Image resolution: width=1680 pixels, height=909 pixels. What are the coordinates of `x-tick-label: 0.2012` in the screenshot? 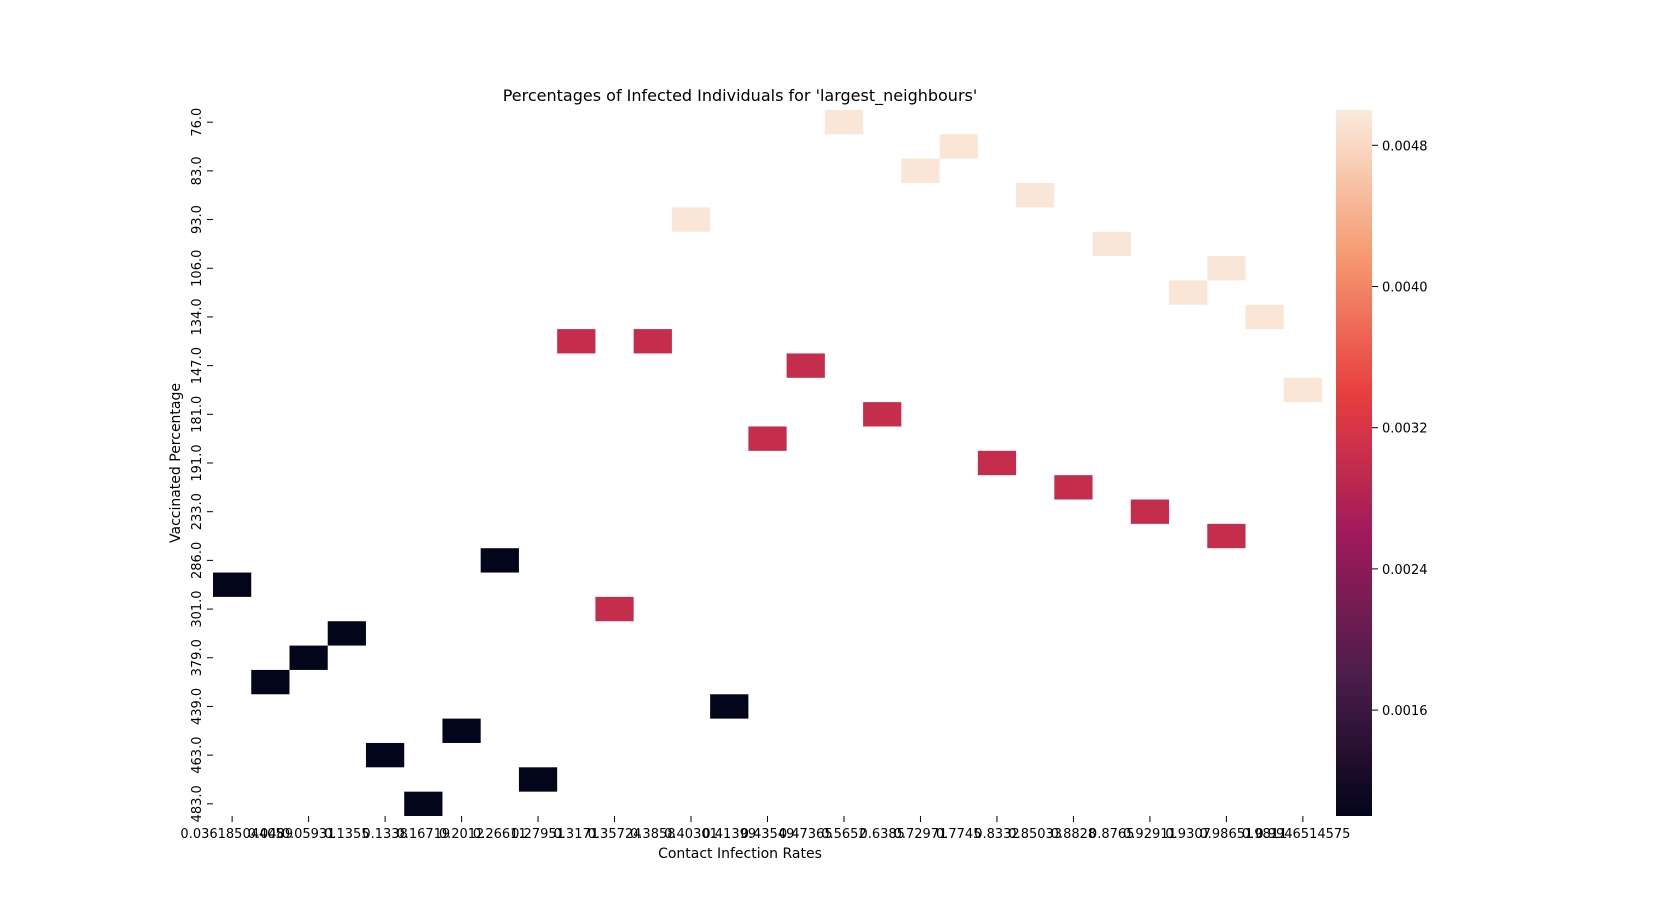 It's located at (462, 834).